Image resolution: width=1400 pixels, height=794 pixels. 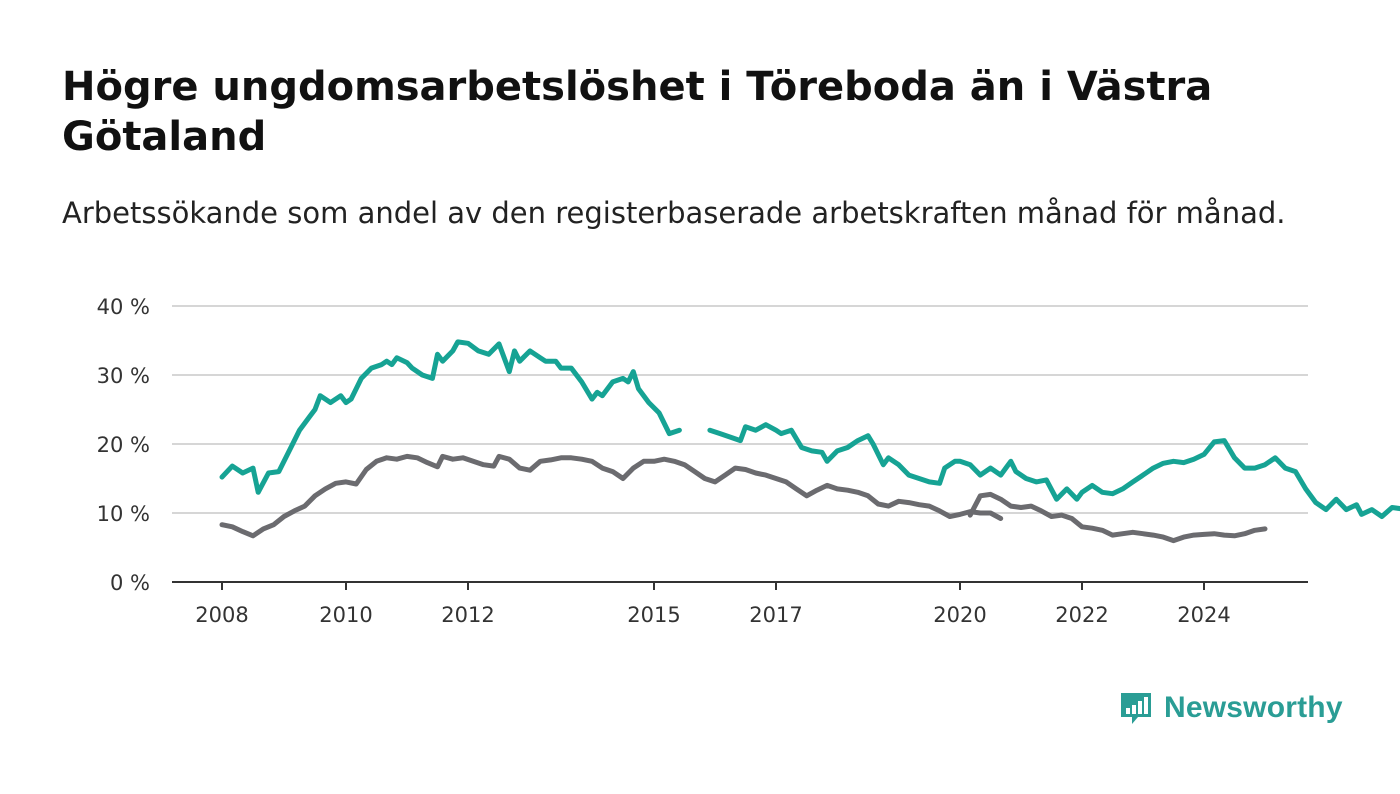 I want to click on x-tick-label: 2022, so click(x=1081, y=615).